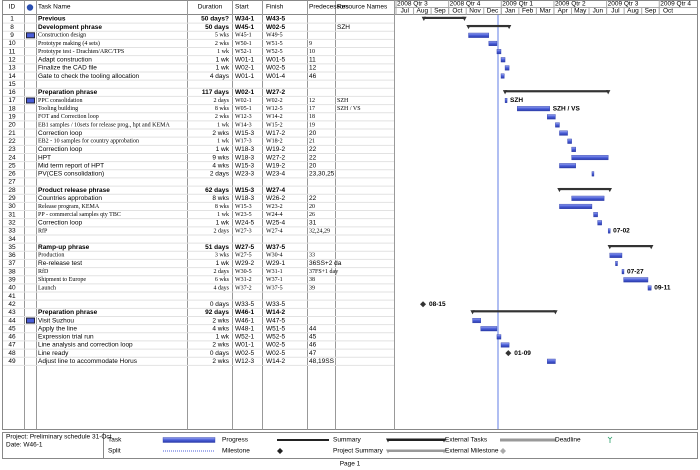  What do you see at coordinates (62, 36) in the screenshot?
I see `cell-name: Construction design` at bounding box center [62, 36].